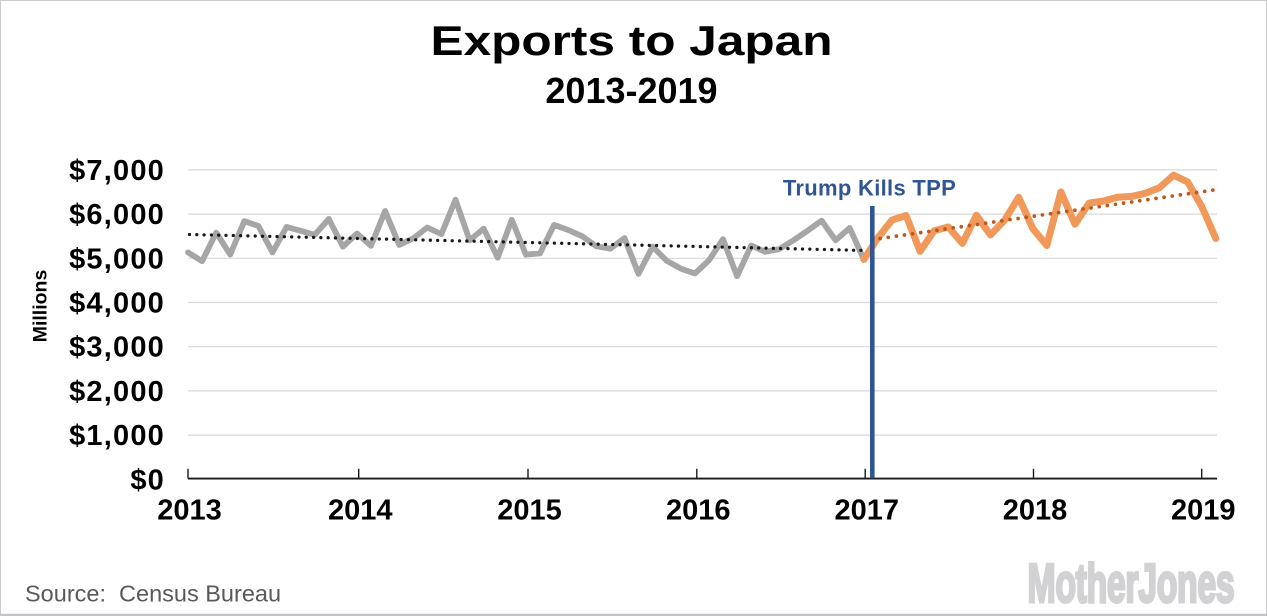 The height and width of the screenshot is (616, 1267). I want to click on svg-text: Source: Census Bureau, so click(153, 594).